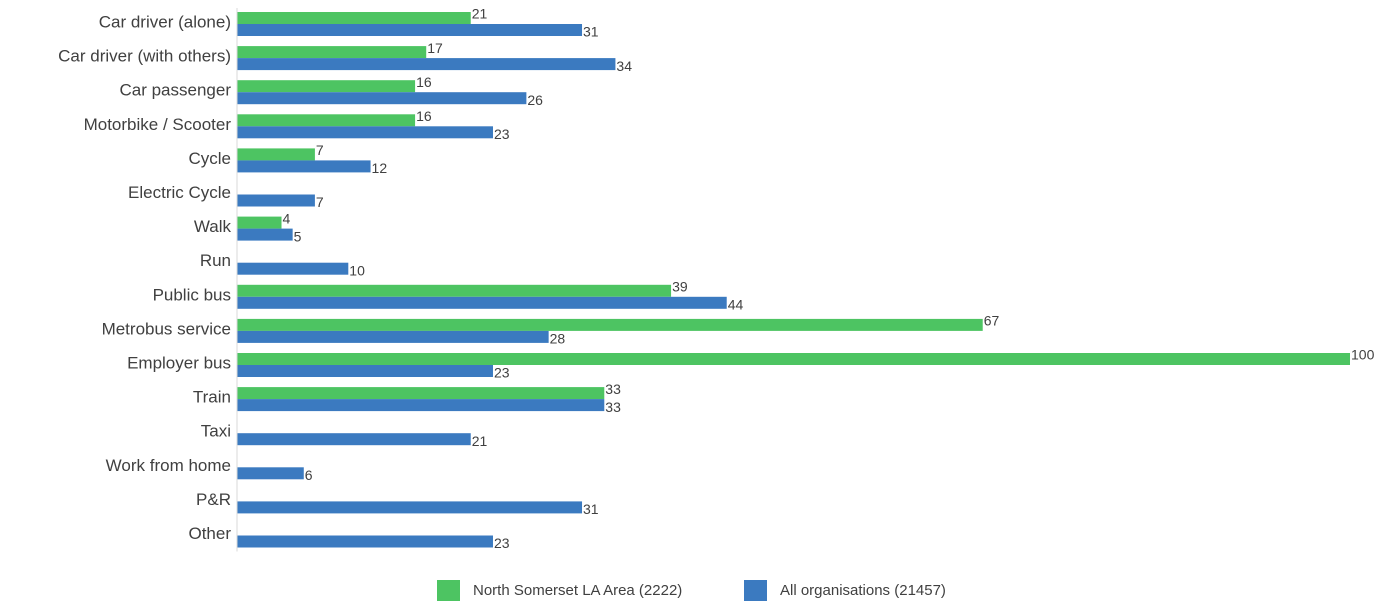  I want to click on category-label: Car driver (alone), so click(165, 21).